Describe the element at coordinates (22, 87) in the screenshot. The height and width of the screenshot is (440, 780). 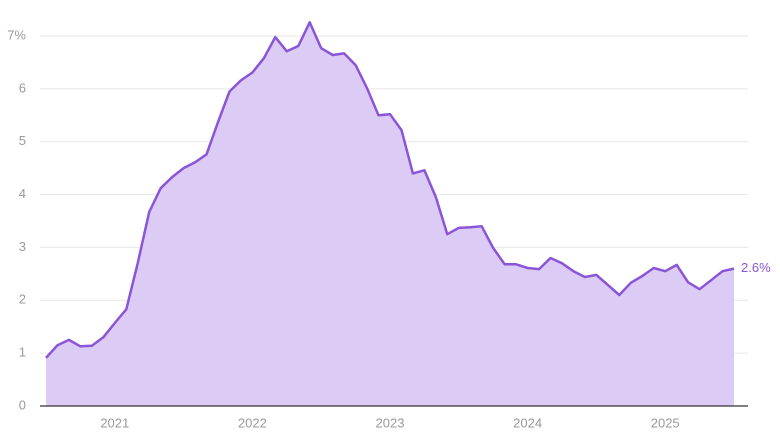
I see `y-tick-label: 6` at that location.